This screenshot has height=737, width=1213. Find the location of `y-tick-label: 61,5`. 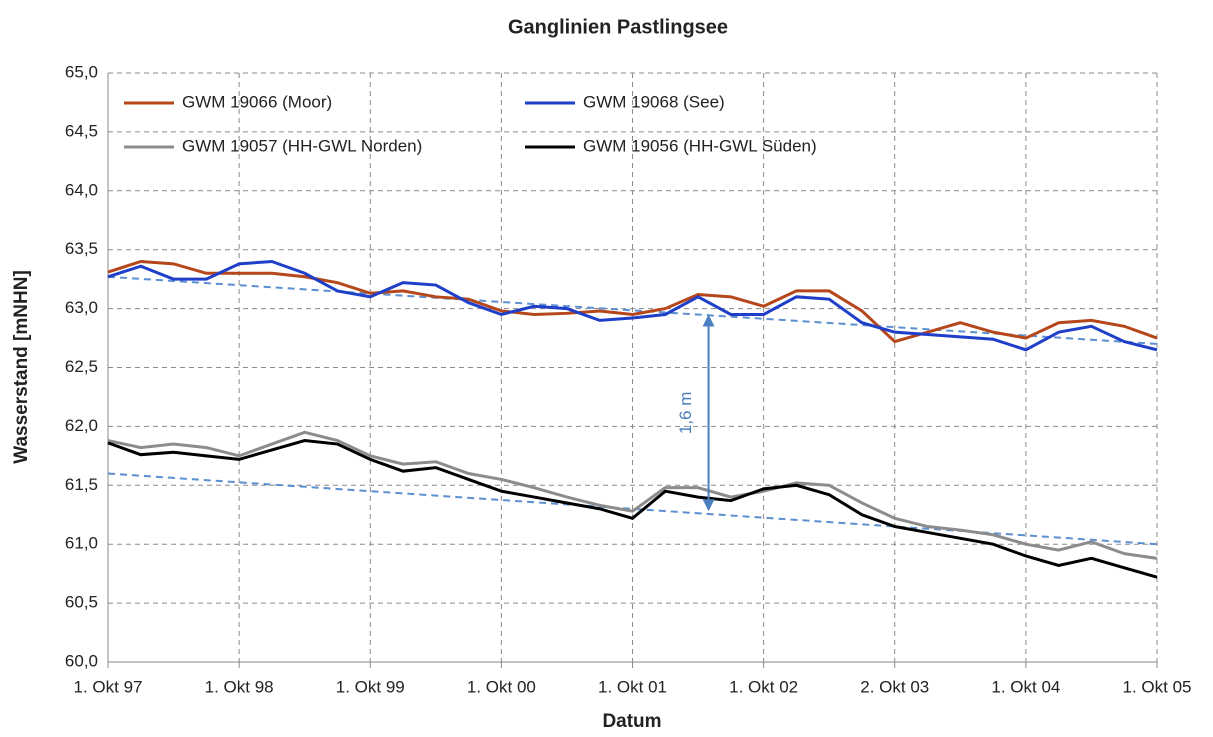

y-tick-label: 61,5 is located at coordinates (81, 484).